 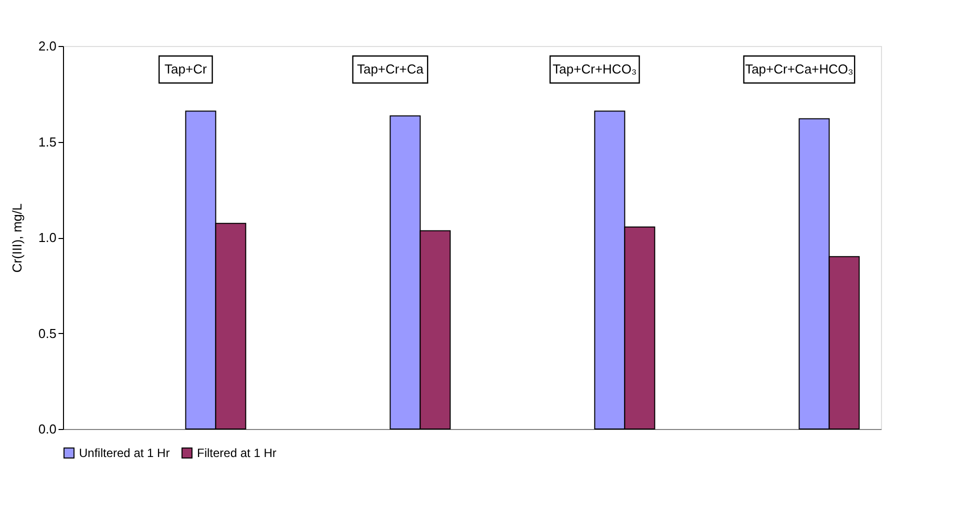 I want to click on annotation: Tap+Cr, so click(x=186, y=69).